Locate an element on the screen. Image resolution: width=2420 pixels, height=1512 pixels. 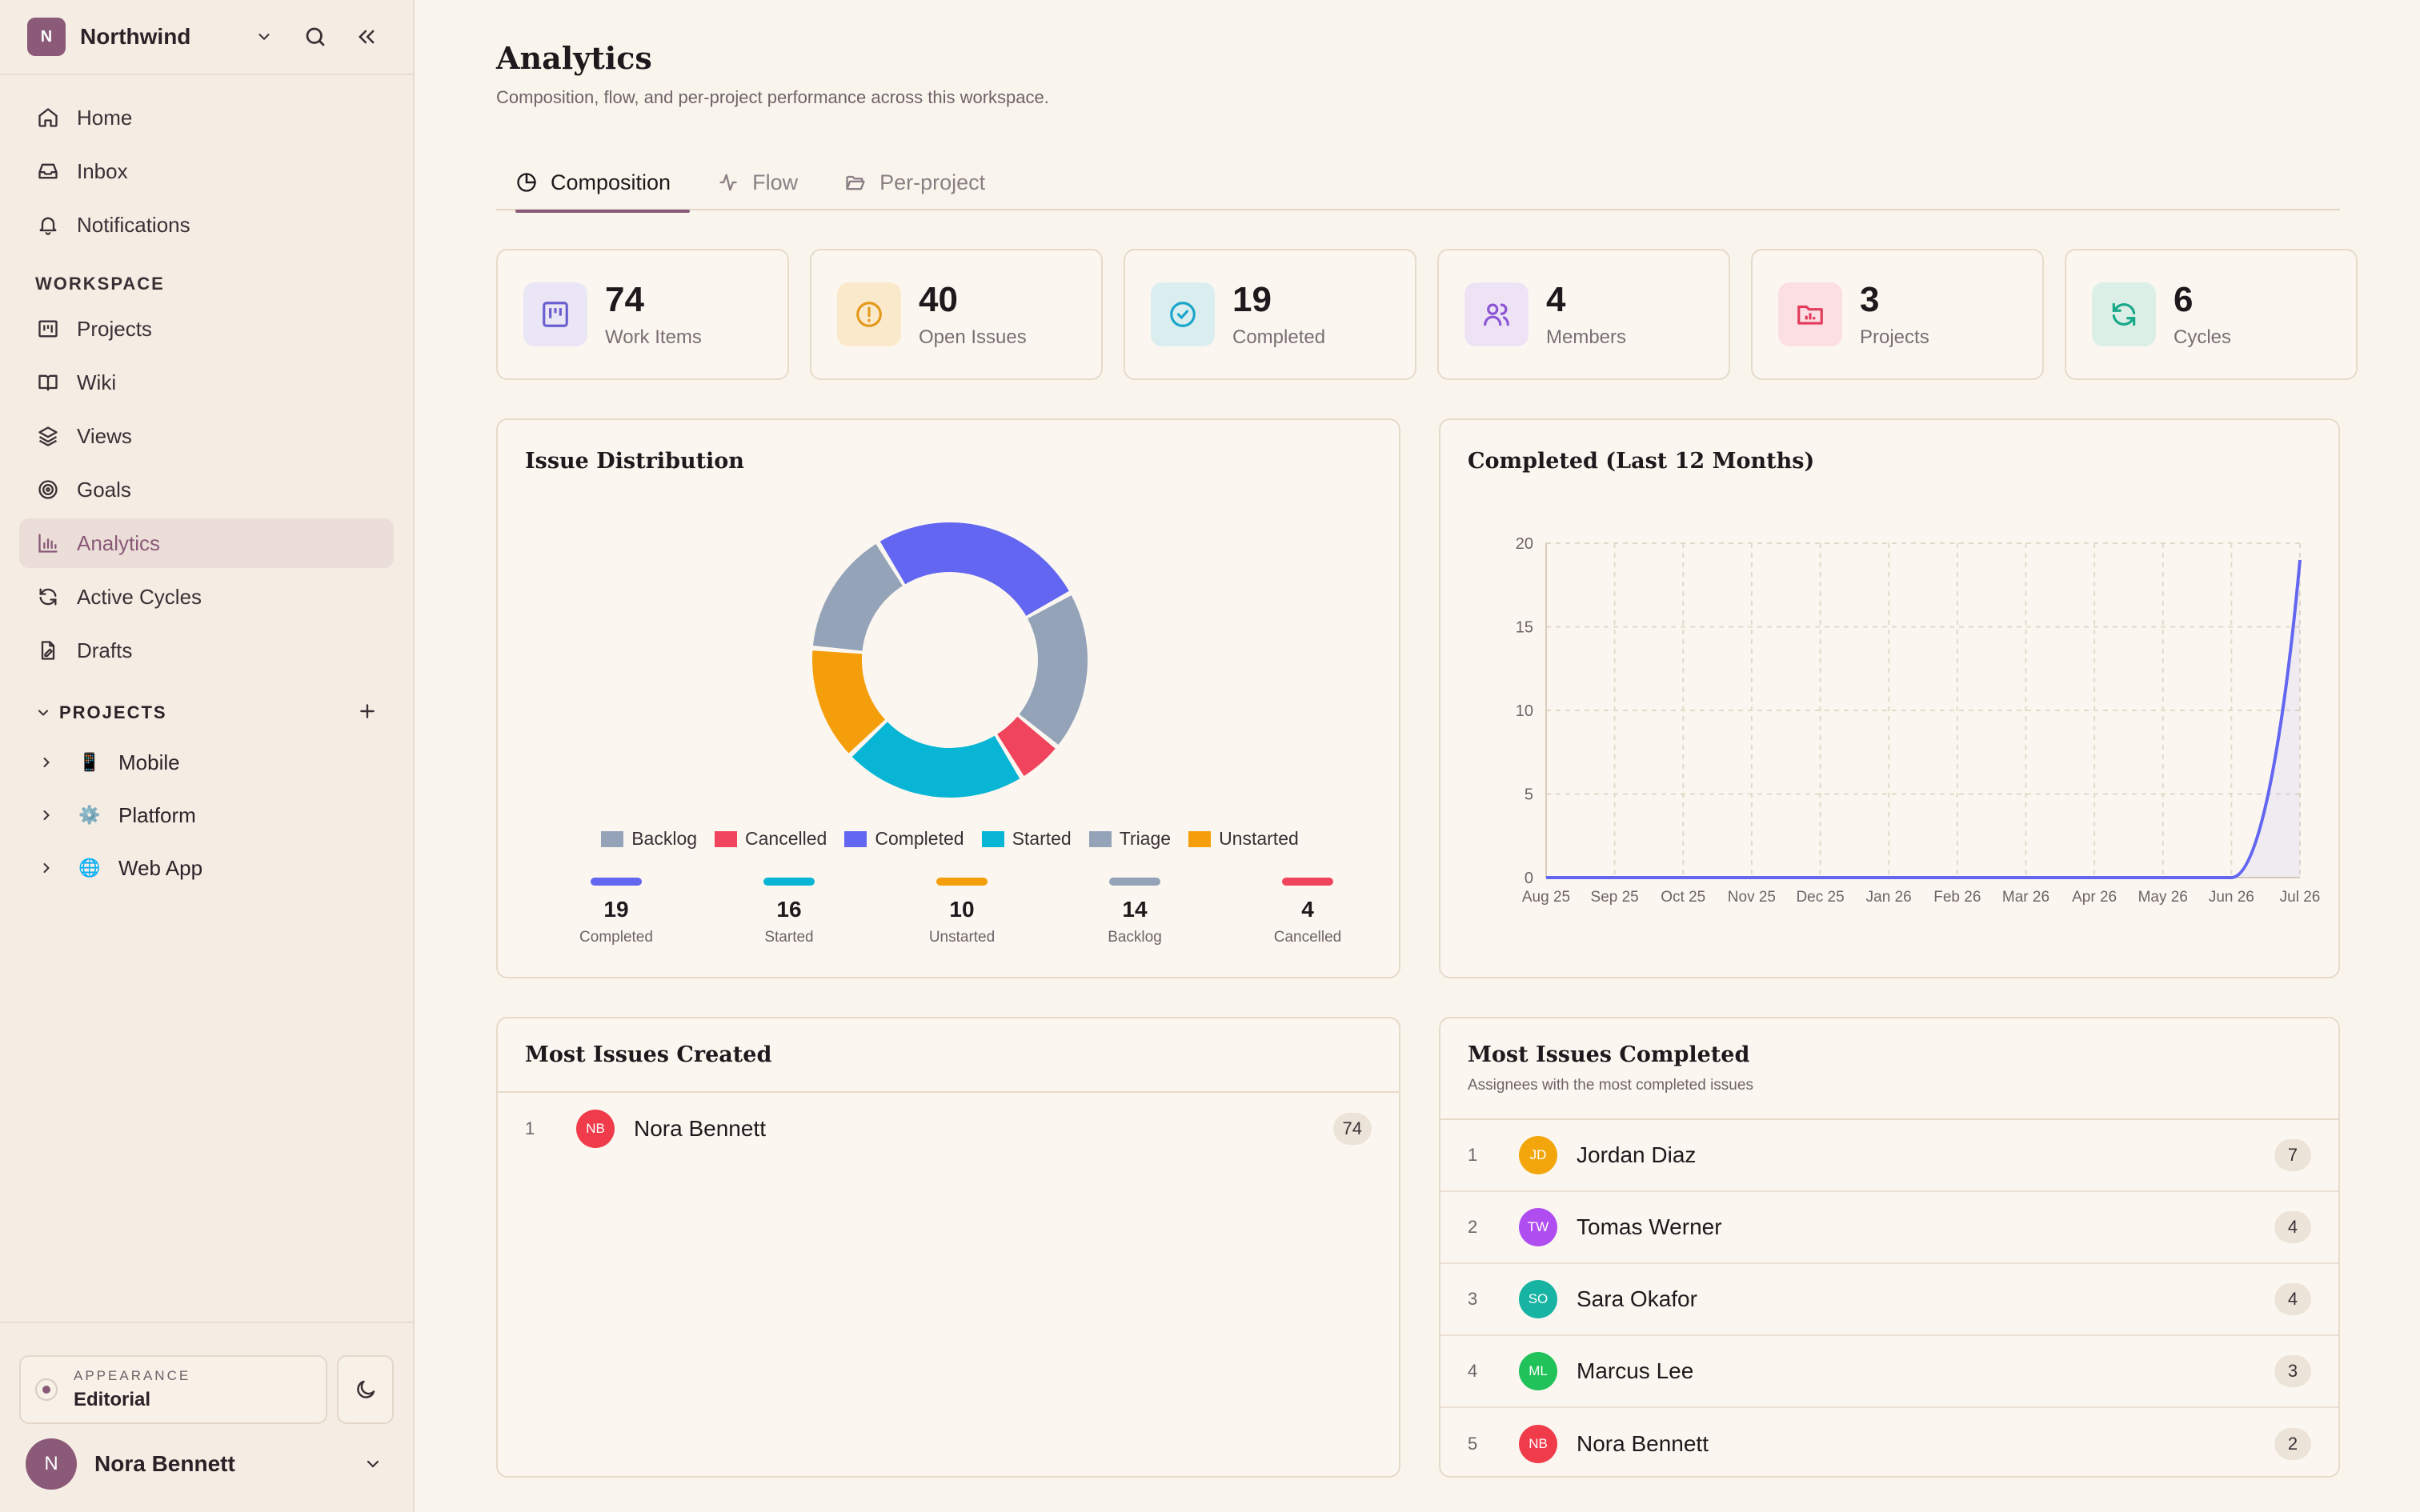
nav-item-notifications: Notifications is located at coordinates (206, 225).